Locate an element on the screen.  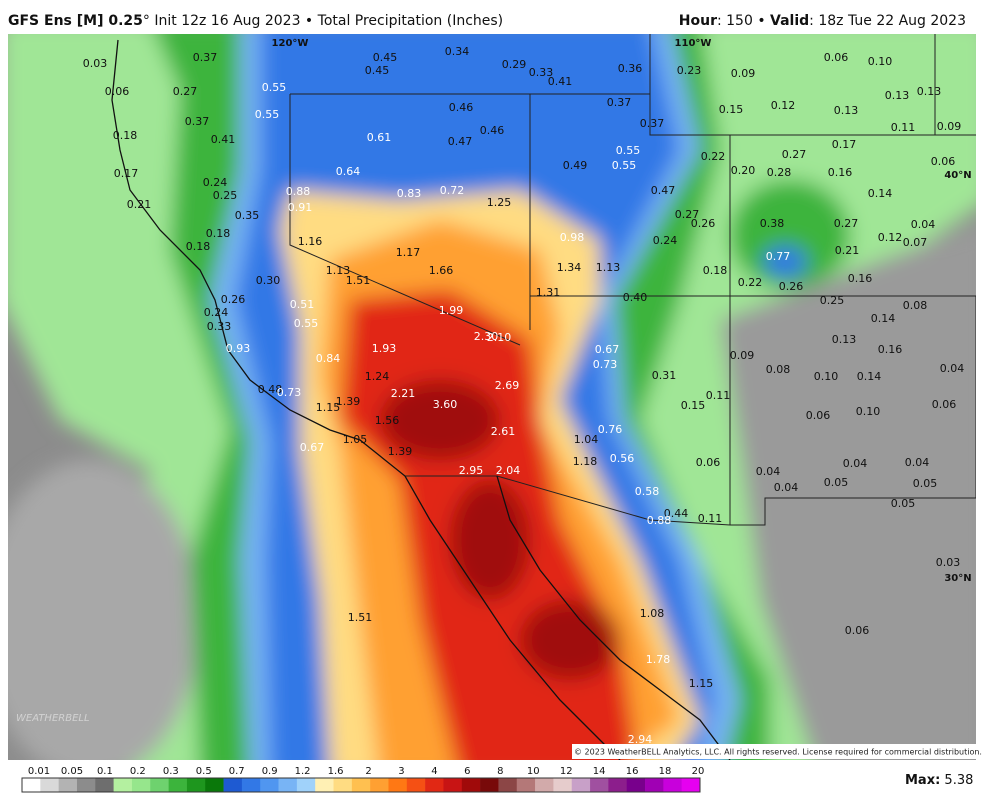
point-value: 1.13 is located at coordinates (338, 270).